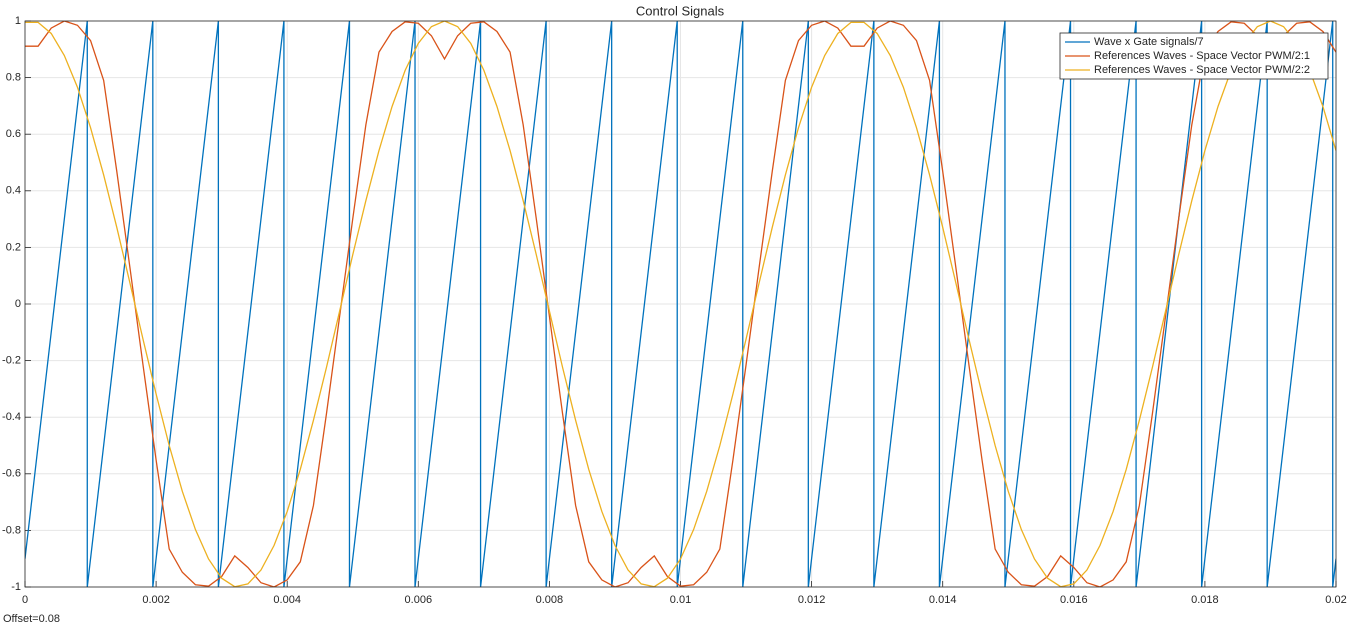 This screenshot has height=629, width=1358. What do you see at coordinates (1074, 600) in the screenshot?
I see `x-tick-label: 0.016` at bounding box center [1074, 600].